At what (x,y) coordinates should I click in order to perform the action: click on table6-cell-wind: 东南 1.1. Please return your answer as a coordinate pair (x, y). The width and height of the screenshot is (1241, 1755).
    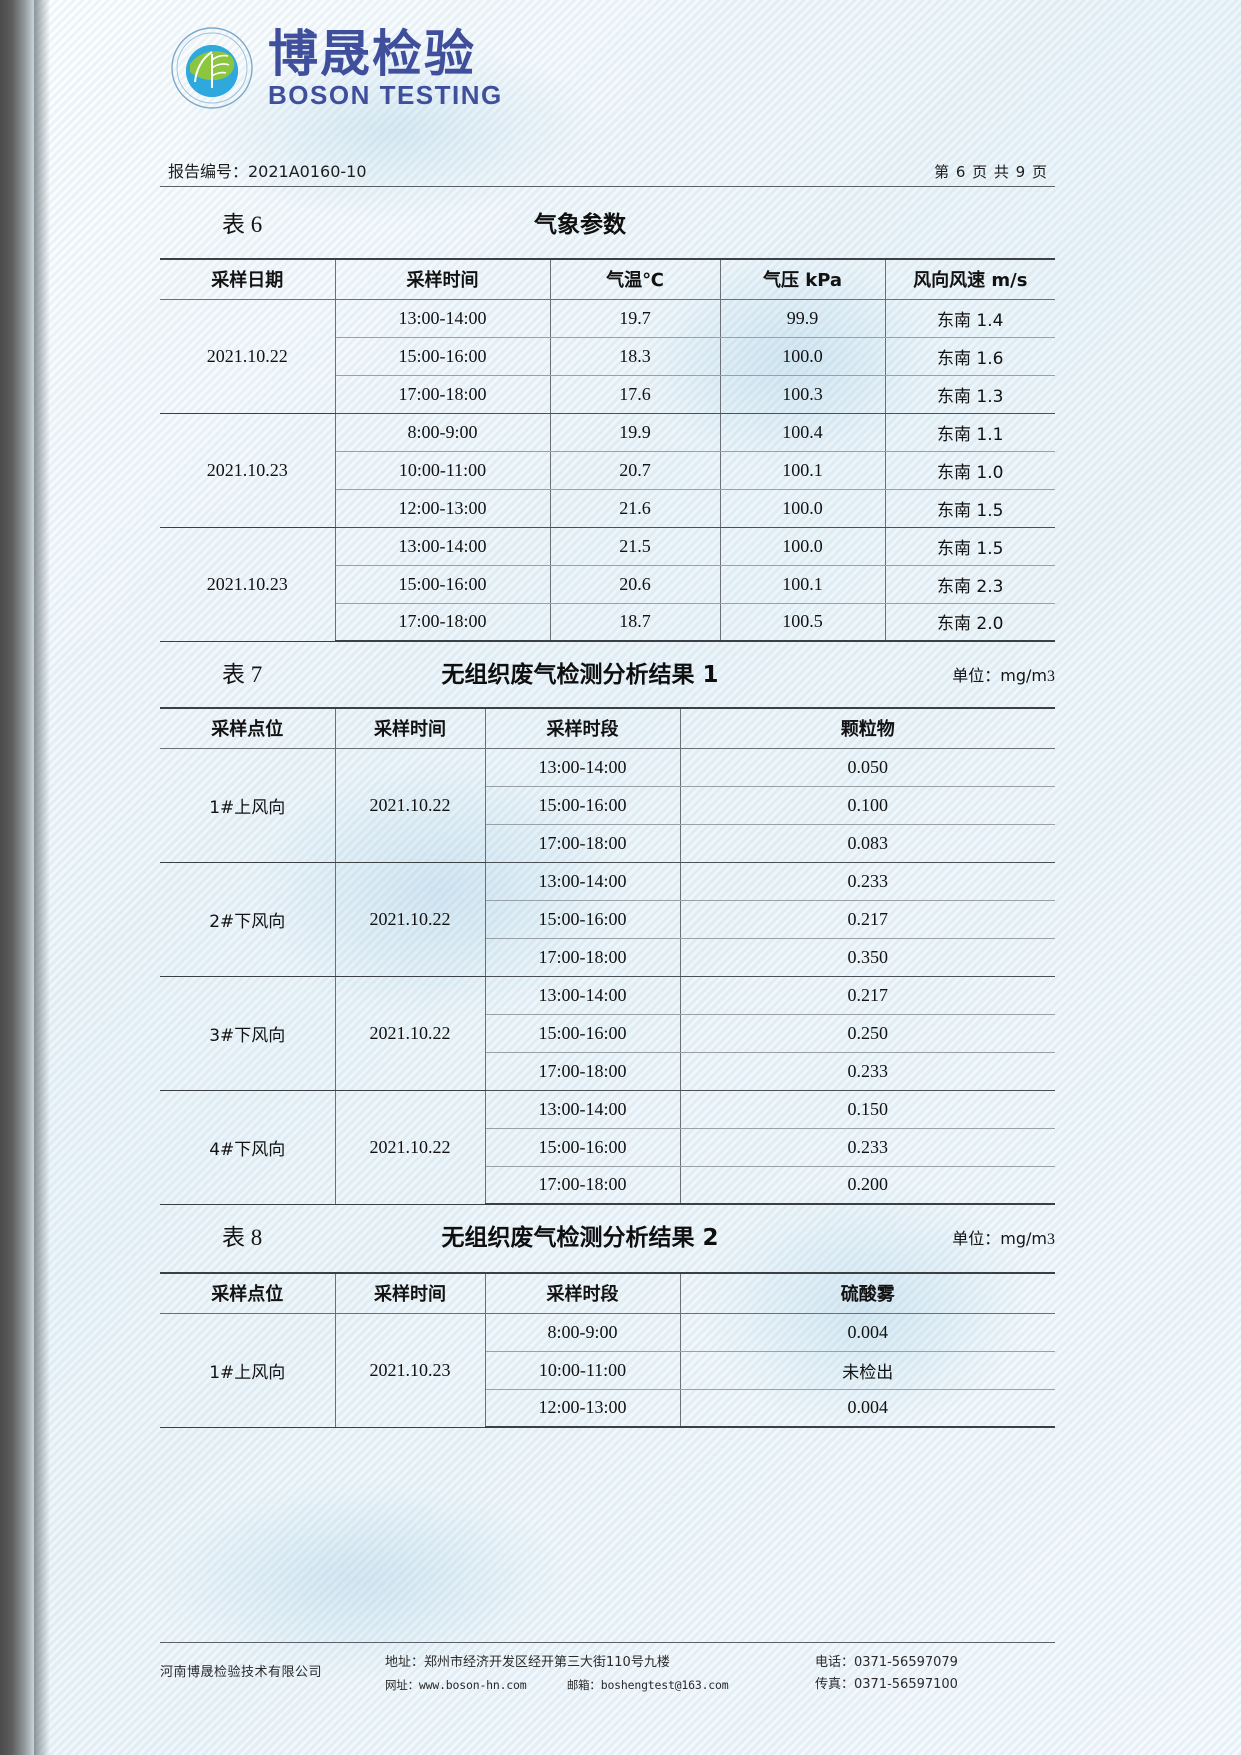
    Looking at the image, I should click on (969, 432).